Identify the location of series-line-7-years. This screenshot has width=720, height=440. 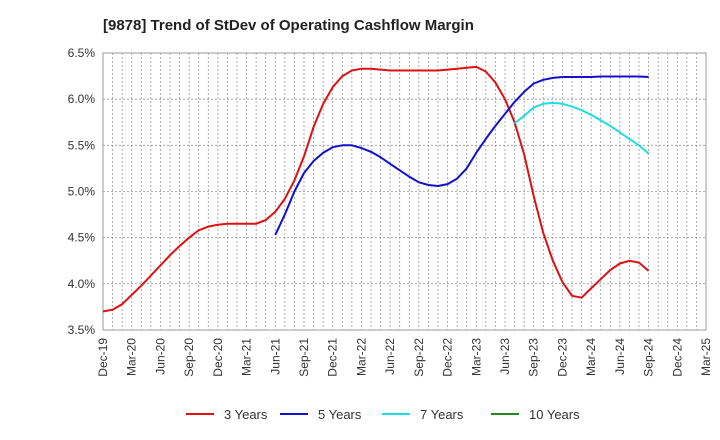
(581, 128).